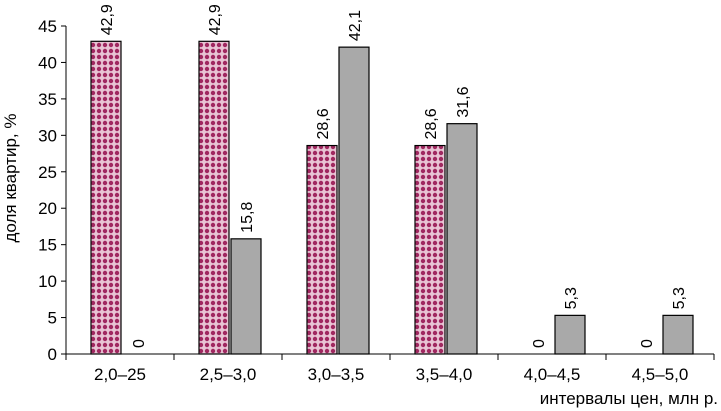 Image resolution: width=721 pixels, height=411 pixels. Describe the element at coordinates (47, 135) in the screenshot. I see `y-tick-label: 30` at that location.